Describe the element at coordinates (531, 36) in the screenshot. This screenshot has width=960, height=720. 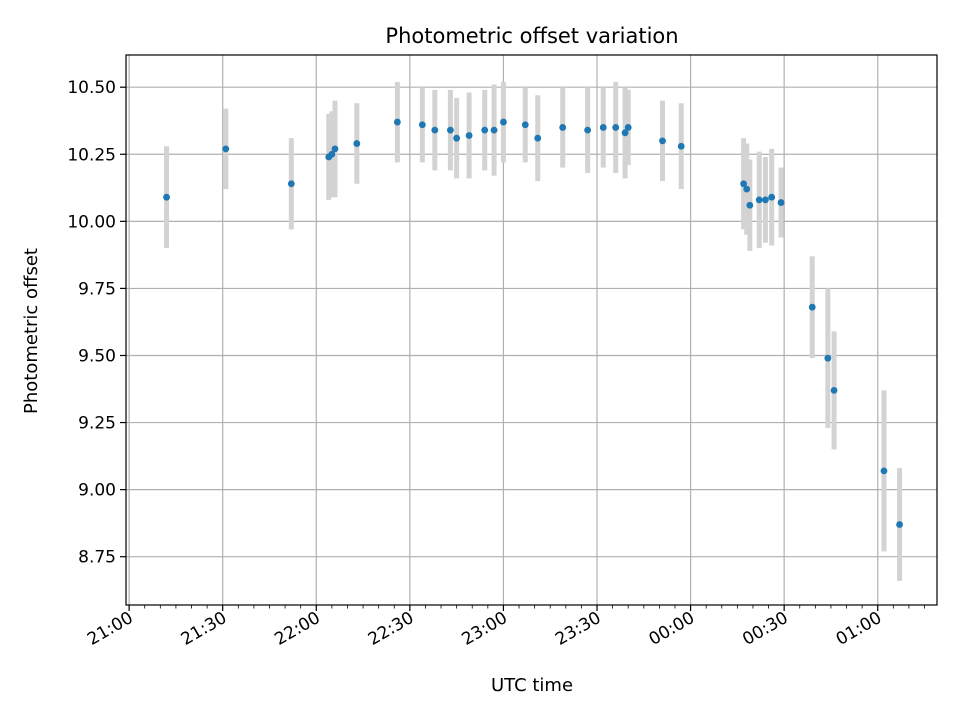
I see `chart-title: Photometric offset variation` at that location.